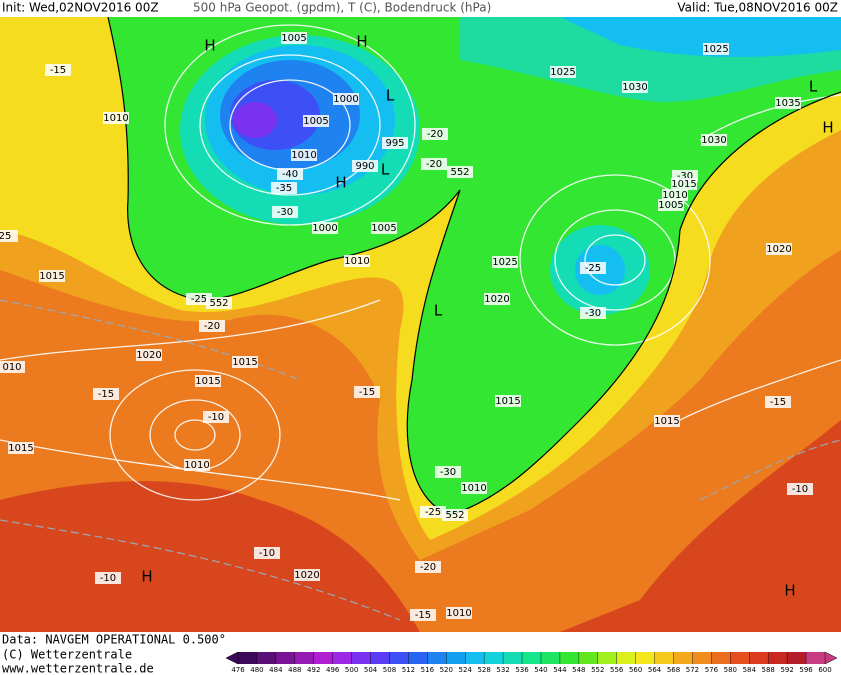 The width and height of the screenshot is (841, 675). I want to click on contour-label: 1005, so click(383, 228).